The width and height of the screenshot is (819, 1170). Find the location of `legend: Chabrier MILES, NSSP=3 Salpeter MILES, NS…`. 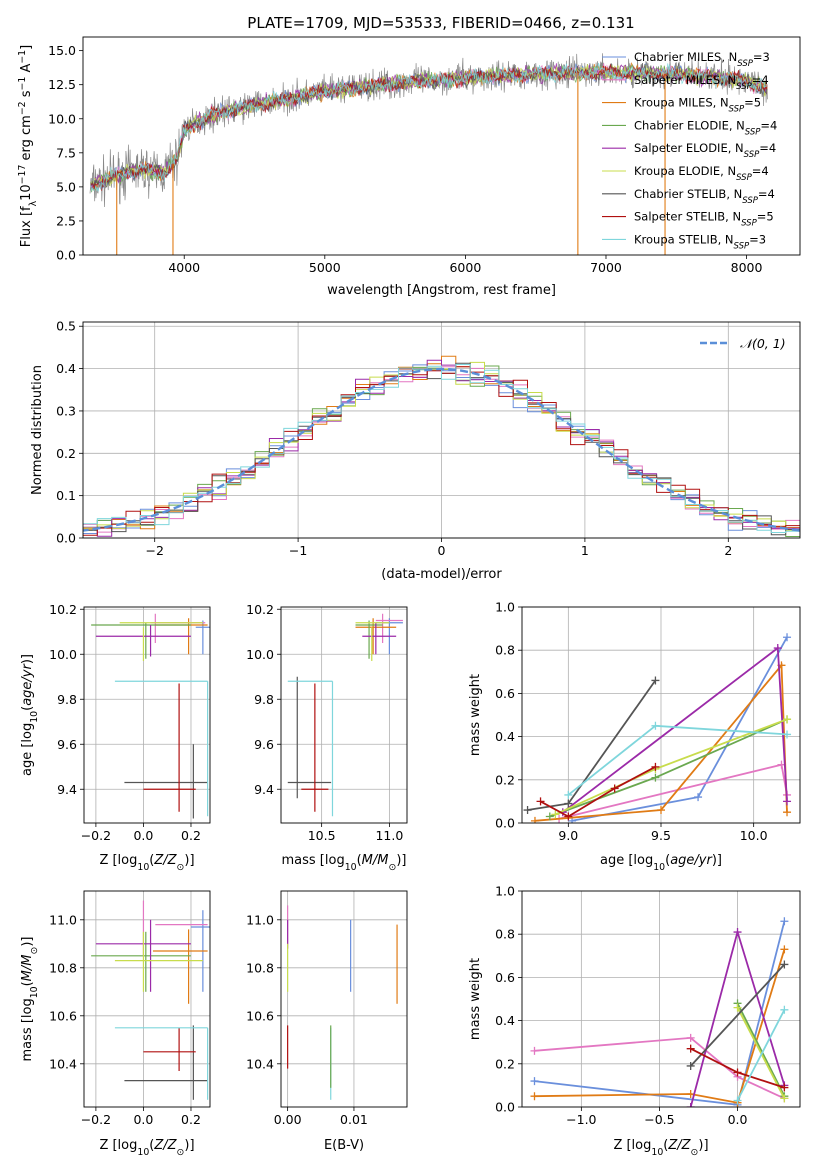

legend: Chabrier MILES, NSSP=3 Salpeter MILES, NS… is located at coordinates (689, 150).